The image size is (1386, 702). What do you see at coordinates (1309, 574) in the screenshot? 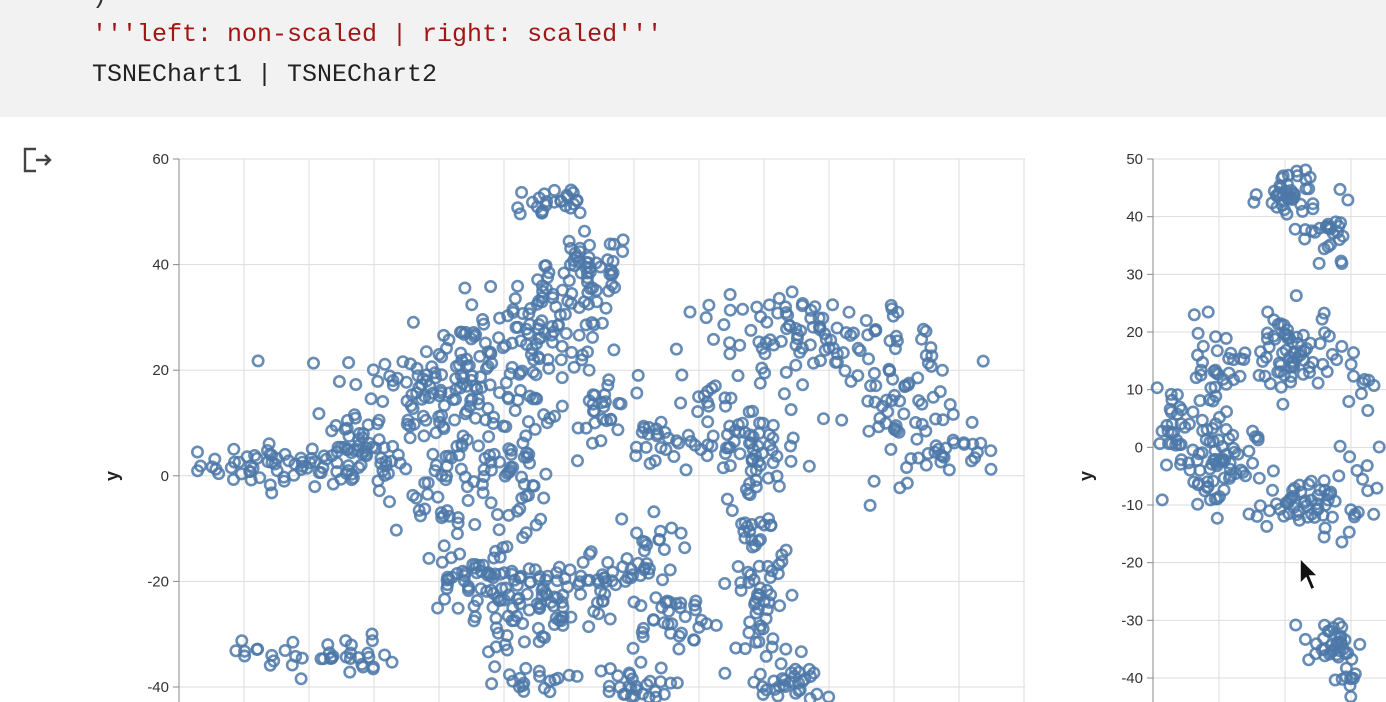
I see `mouse-cursor-icon` at bounding box center [1309, 574].